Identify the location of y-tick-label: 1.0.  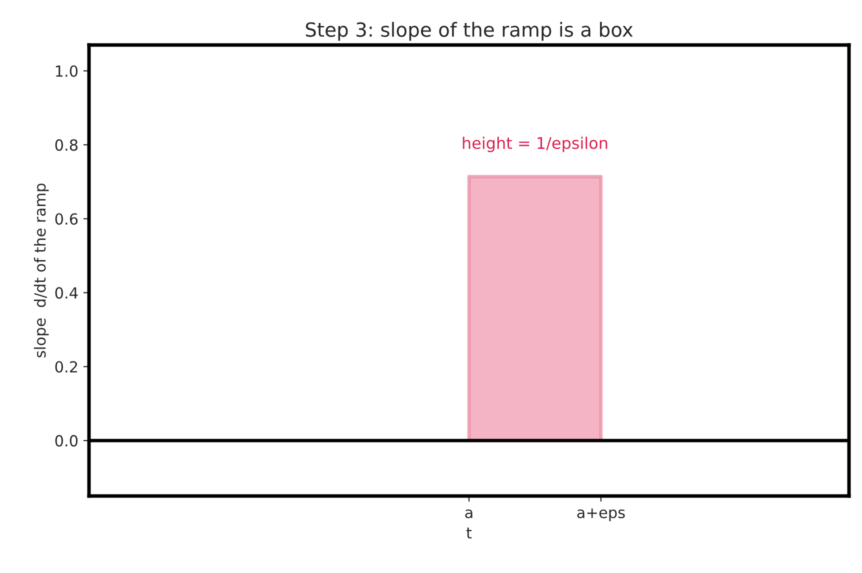
(67, 71).